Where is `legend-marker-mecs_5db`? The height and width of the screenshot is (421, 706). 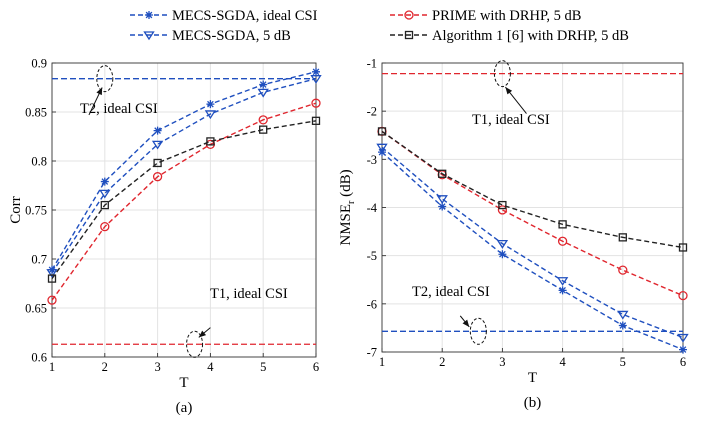 legend-marker-mecs_5db is located at coordinates (149, 36).